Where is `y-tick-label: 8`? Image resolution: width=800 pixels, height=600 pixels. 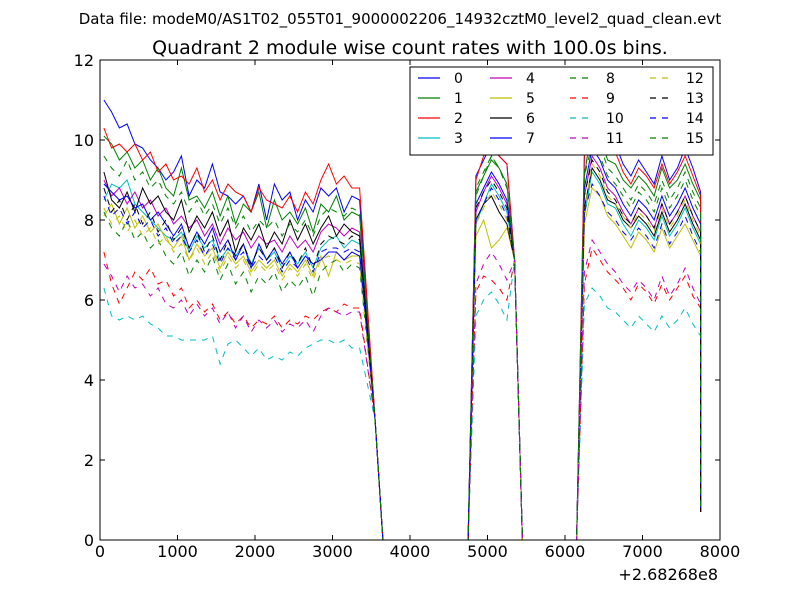
y-tick-label: 8 is located at coordinates (89, 220).